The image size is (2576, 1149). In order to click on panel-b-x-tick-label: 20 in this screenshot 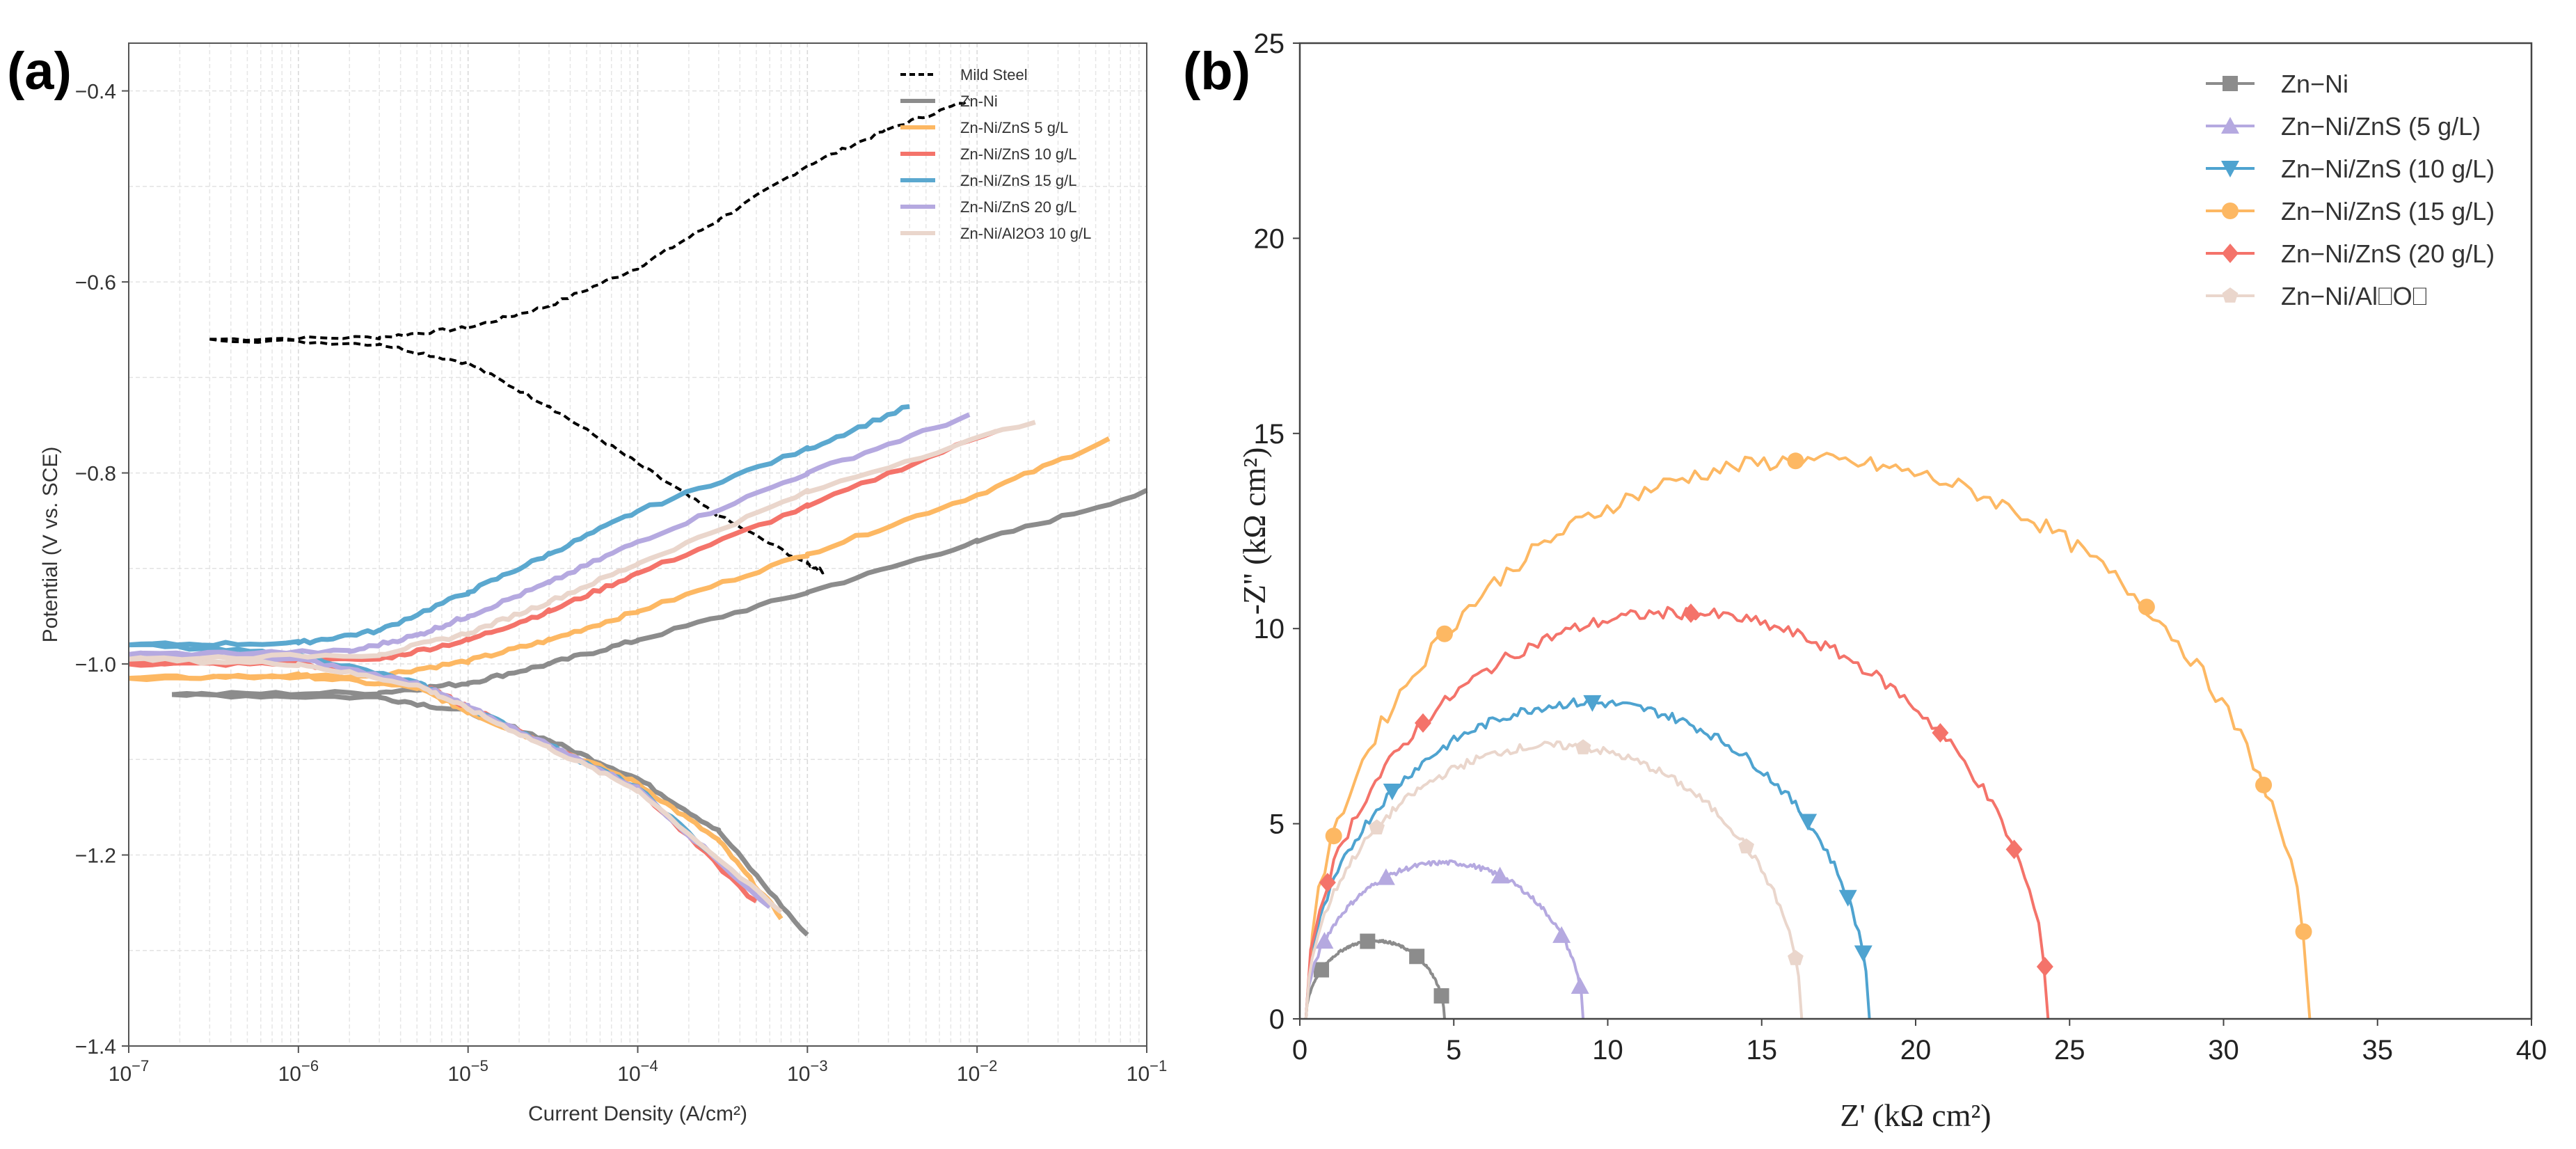, I will do `click(1916, 1050)`.